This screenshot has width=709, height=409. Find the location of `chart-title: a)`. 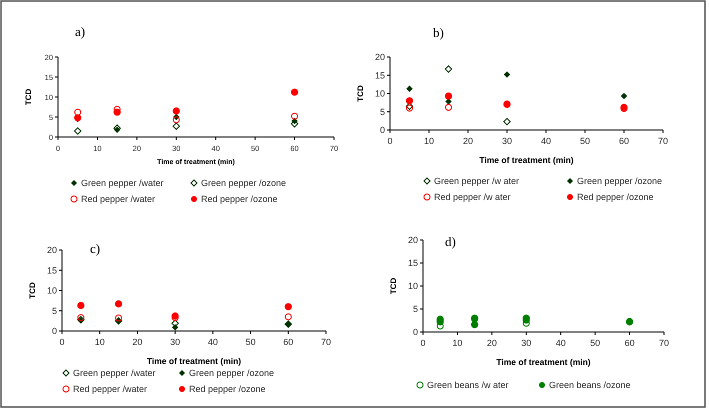

chart-title: a) is located at coordinates (80, 31).